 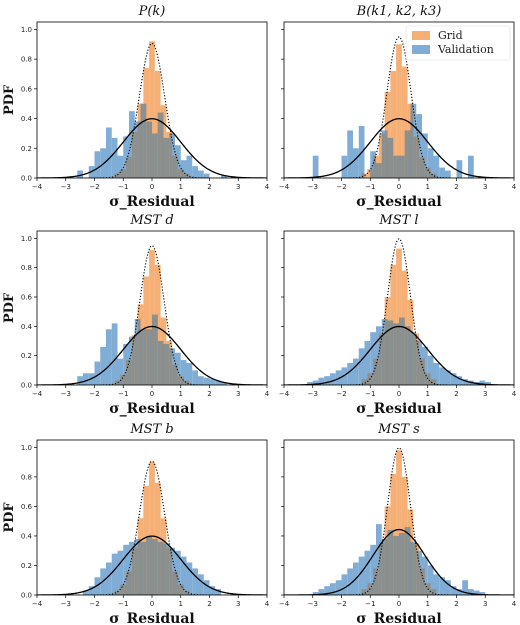 I want to click on y-tick-label: 1.0, so click(x=26, y=30).